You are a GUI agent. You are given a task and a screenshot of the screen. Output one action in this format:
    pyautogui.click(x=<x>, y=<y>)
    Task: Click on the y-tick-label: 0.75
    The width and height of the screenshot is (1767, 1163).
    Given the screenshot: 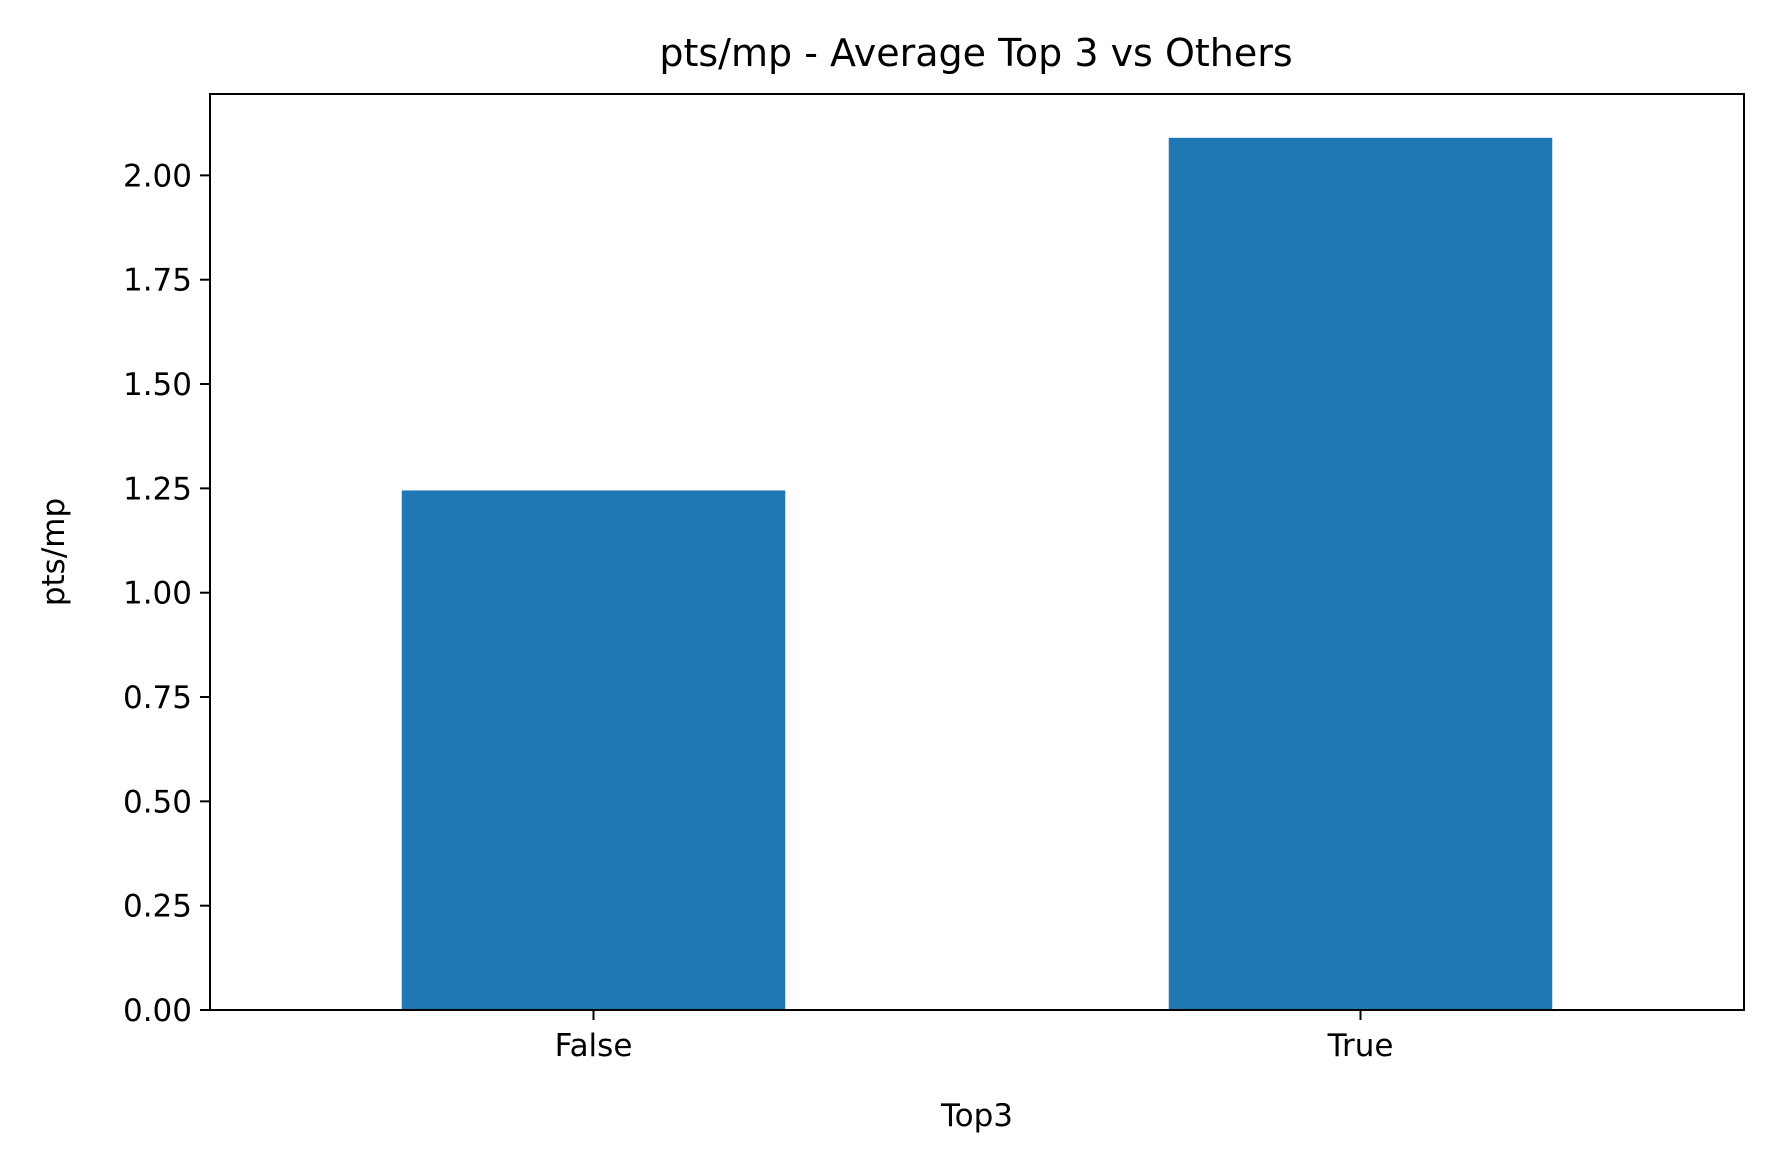 What is the action you would take?
    pyautogui.click(x=157, y=698)
    